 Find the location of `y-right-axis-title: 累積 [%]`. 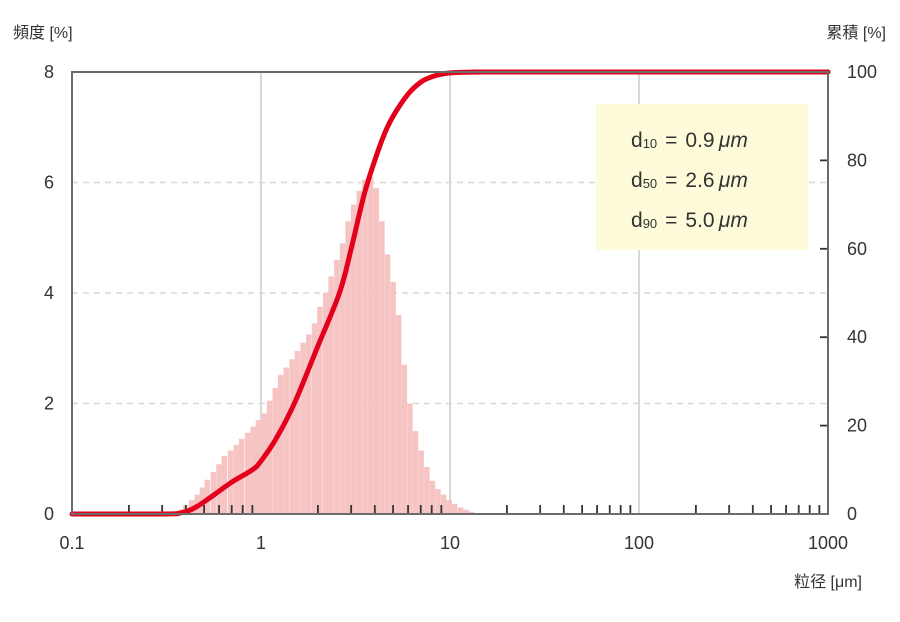

y-right-axis-title: 累積 [%] is located at coordinates (856, 33).